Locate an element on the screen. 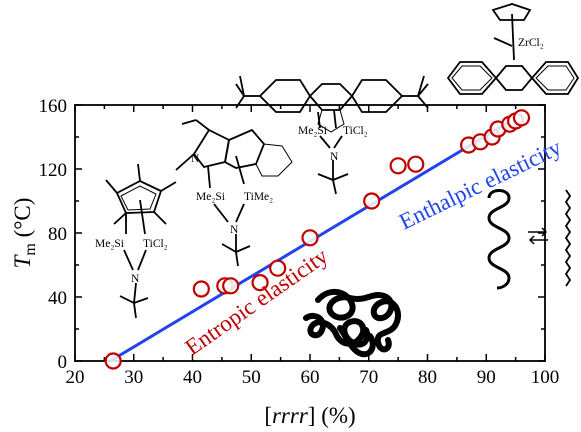  helix-spring-icon is located at coordinates (499, 239).